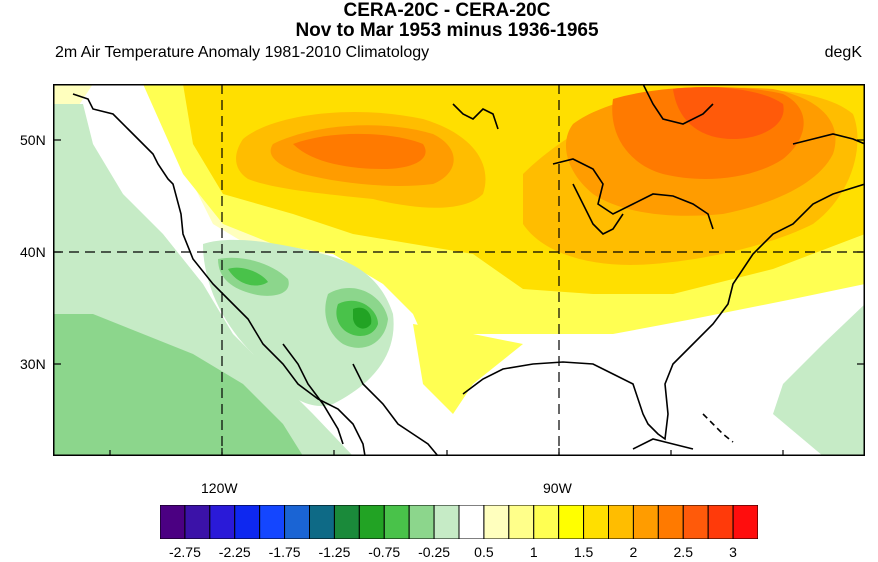 This screenshot has width=878, height=562. I want to click on colorbar-label: 1, so click(533, 552).